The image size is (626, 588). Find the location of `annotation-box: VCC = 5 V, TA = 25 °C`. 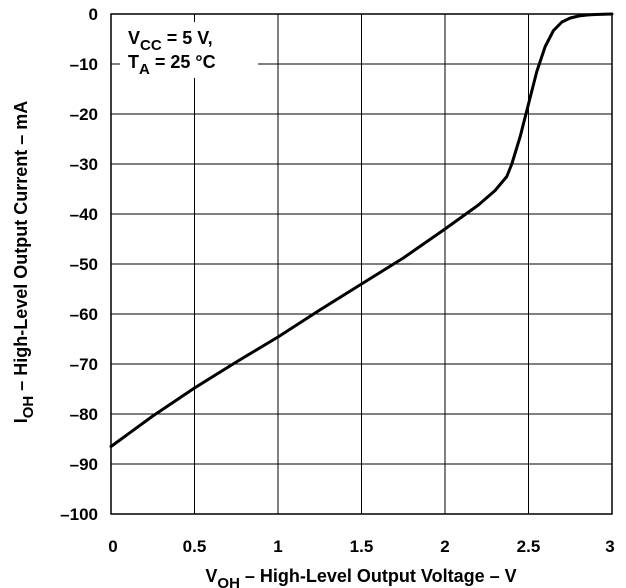

annotation-box: VCC = 5 V, TA = 25 °C is located at coordinates (189, 50).